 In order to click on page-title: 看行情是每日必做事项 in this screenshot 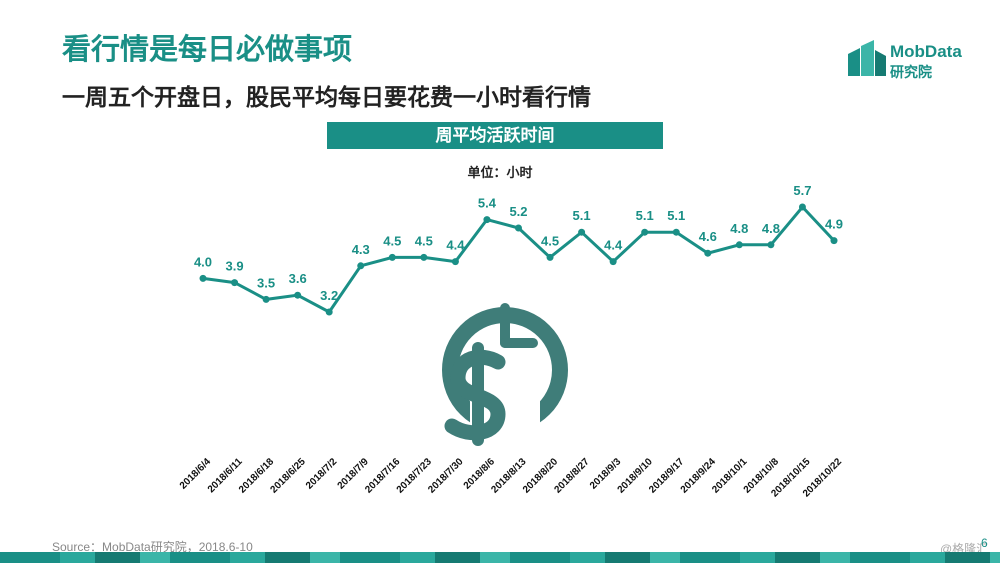, I will do `click(207, 50)`.